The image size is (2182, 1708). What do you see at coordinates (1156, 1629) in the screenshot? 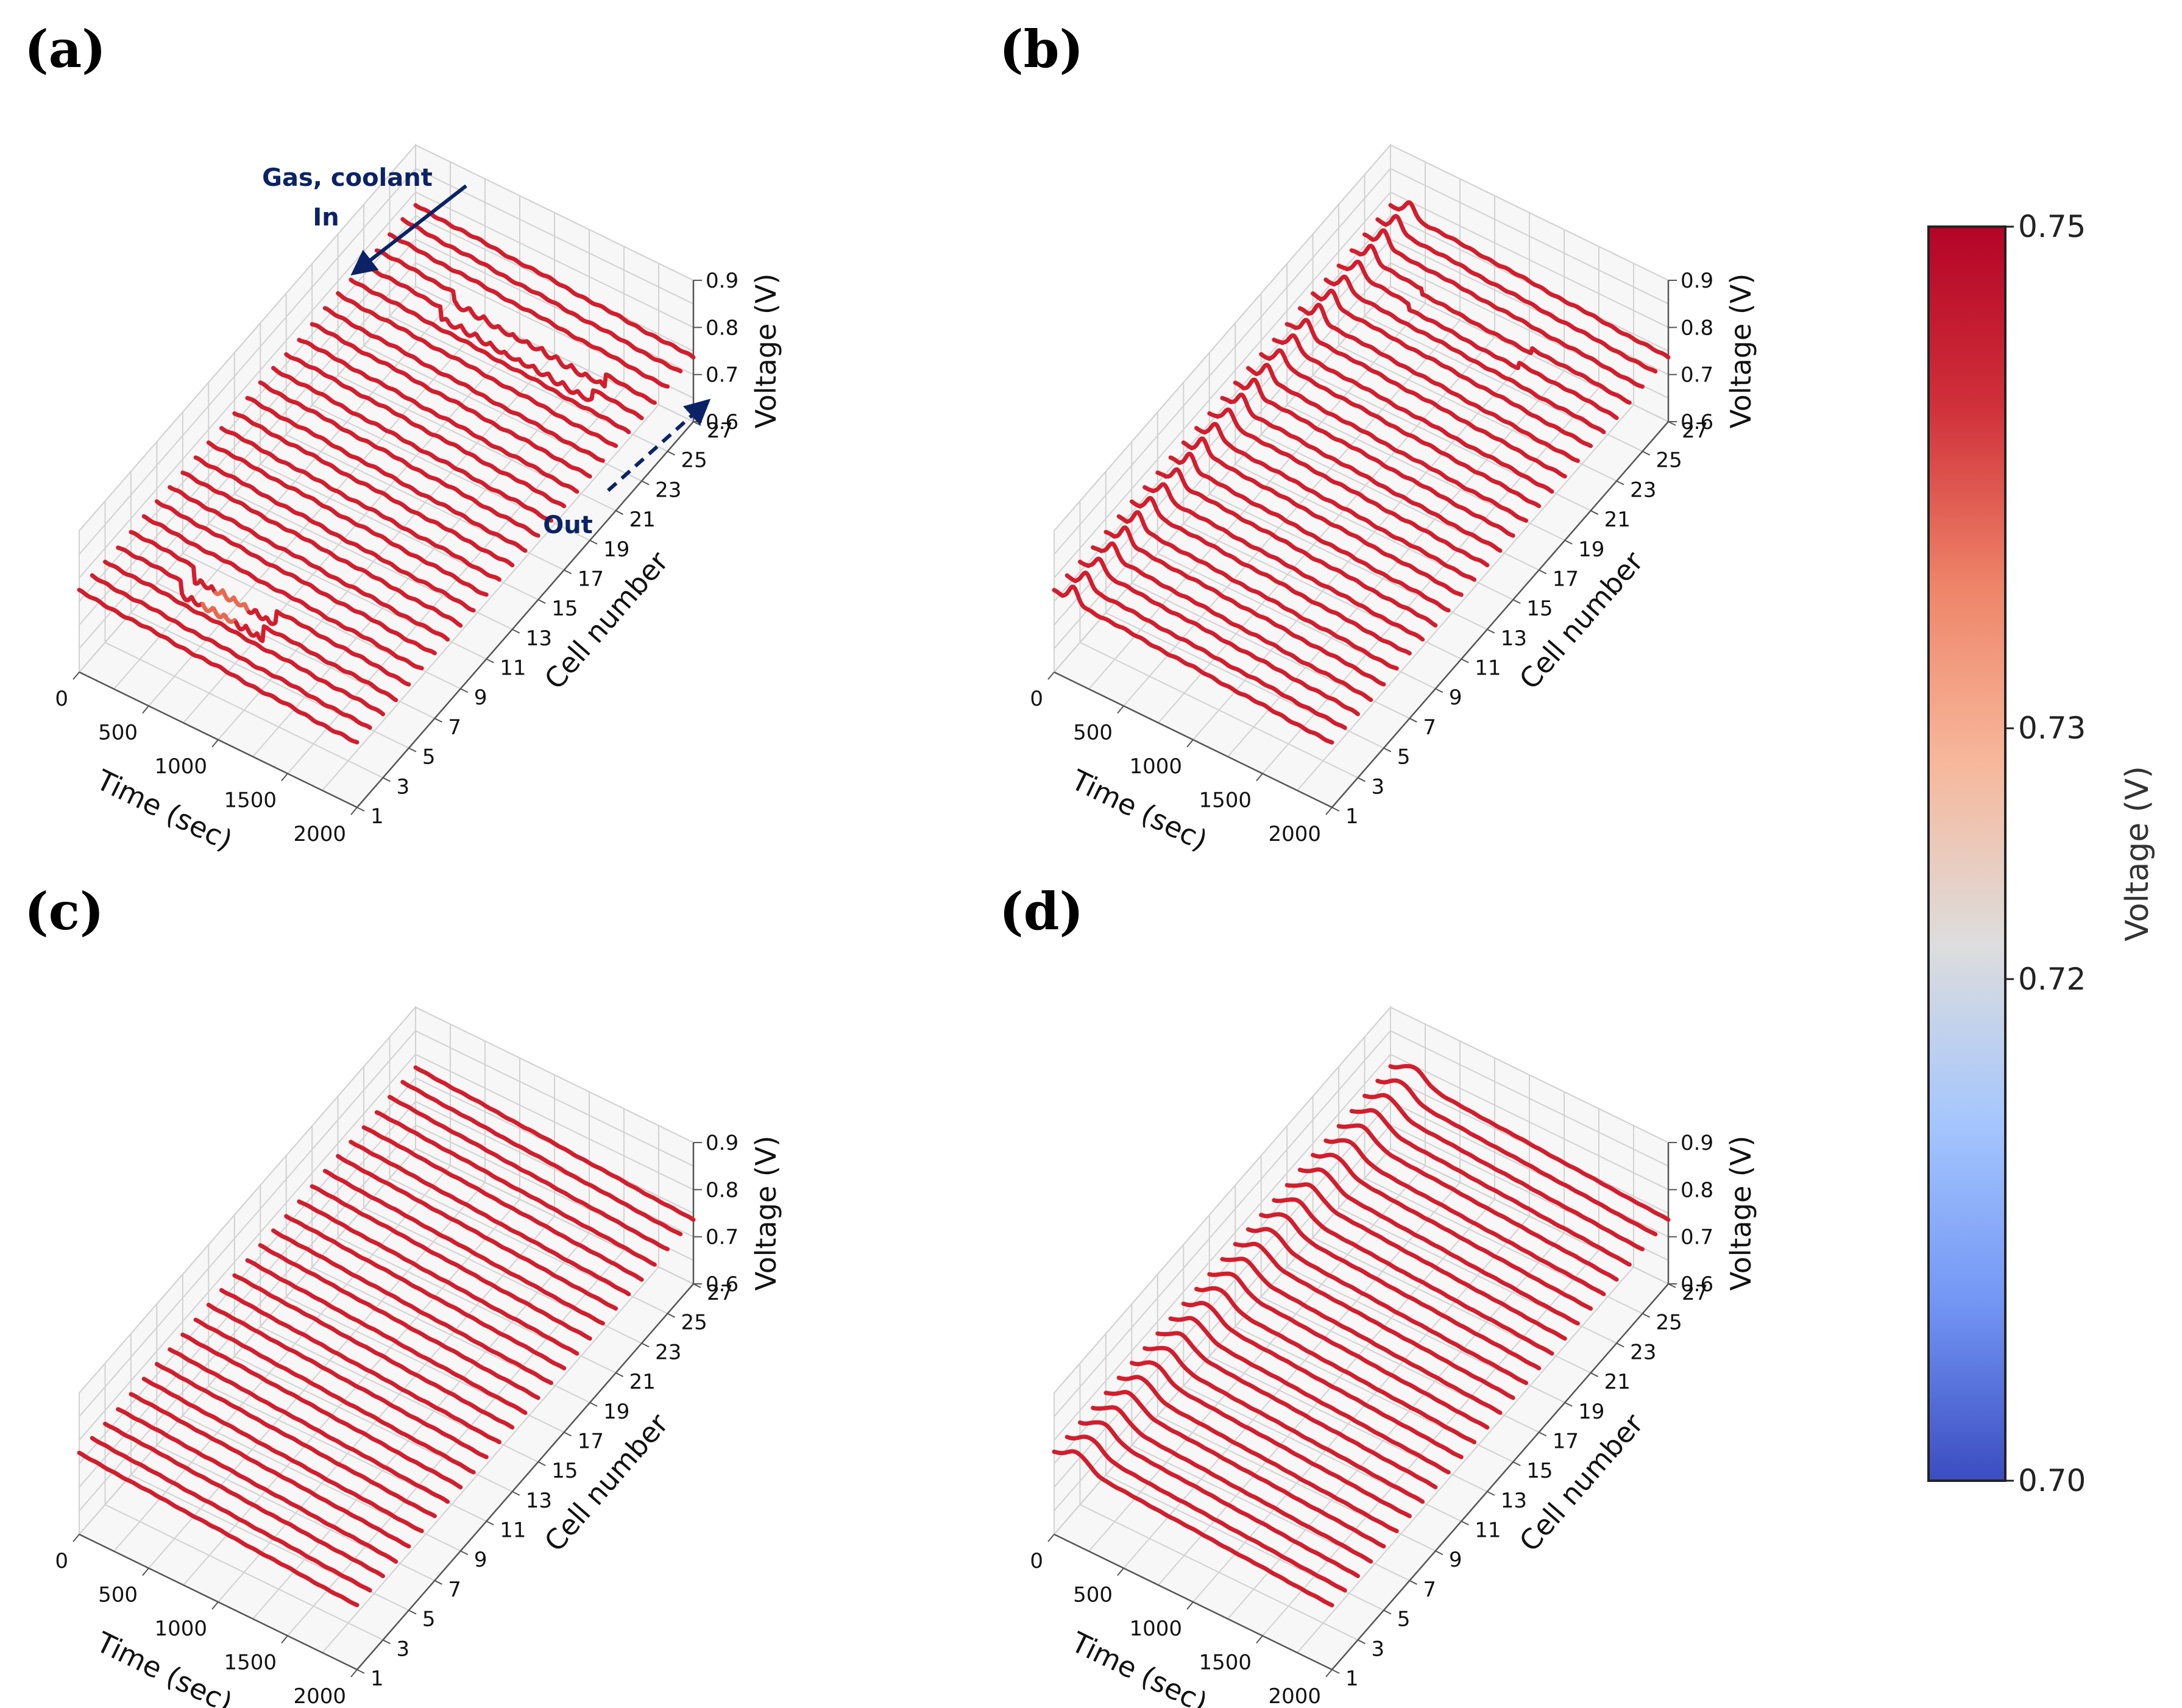
I see `x-tick-label: 1000` at bounding box center [1156, 1629].